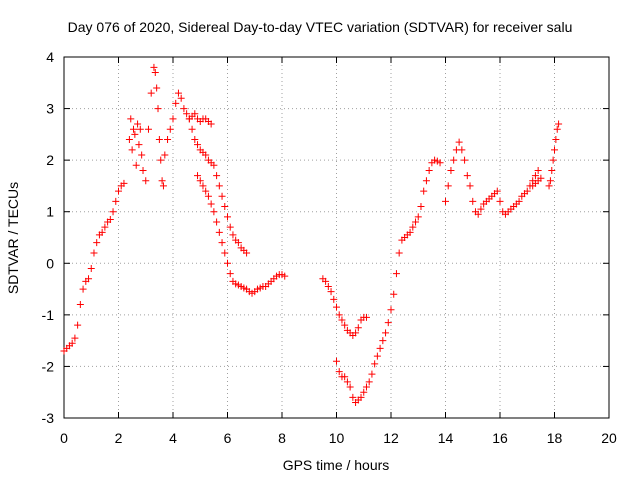  Describe the element at coordinates (282, 438) in the screenshot. I see `x-tick-label: 8` at that location.